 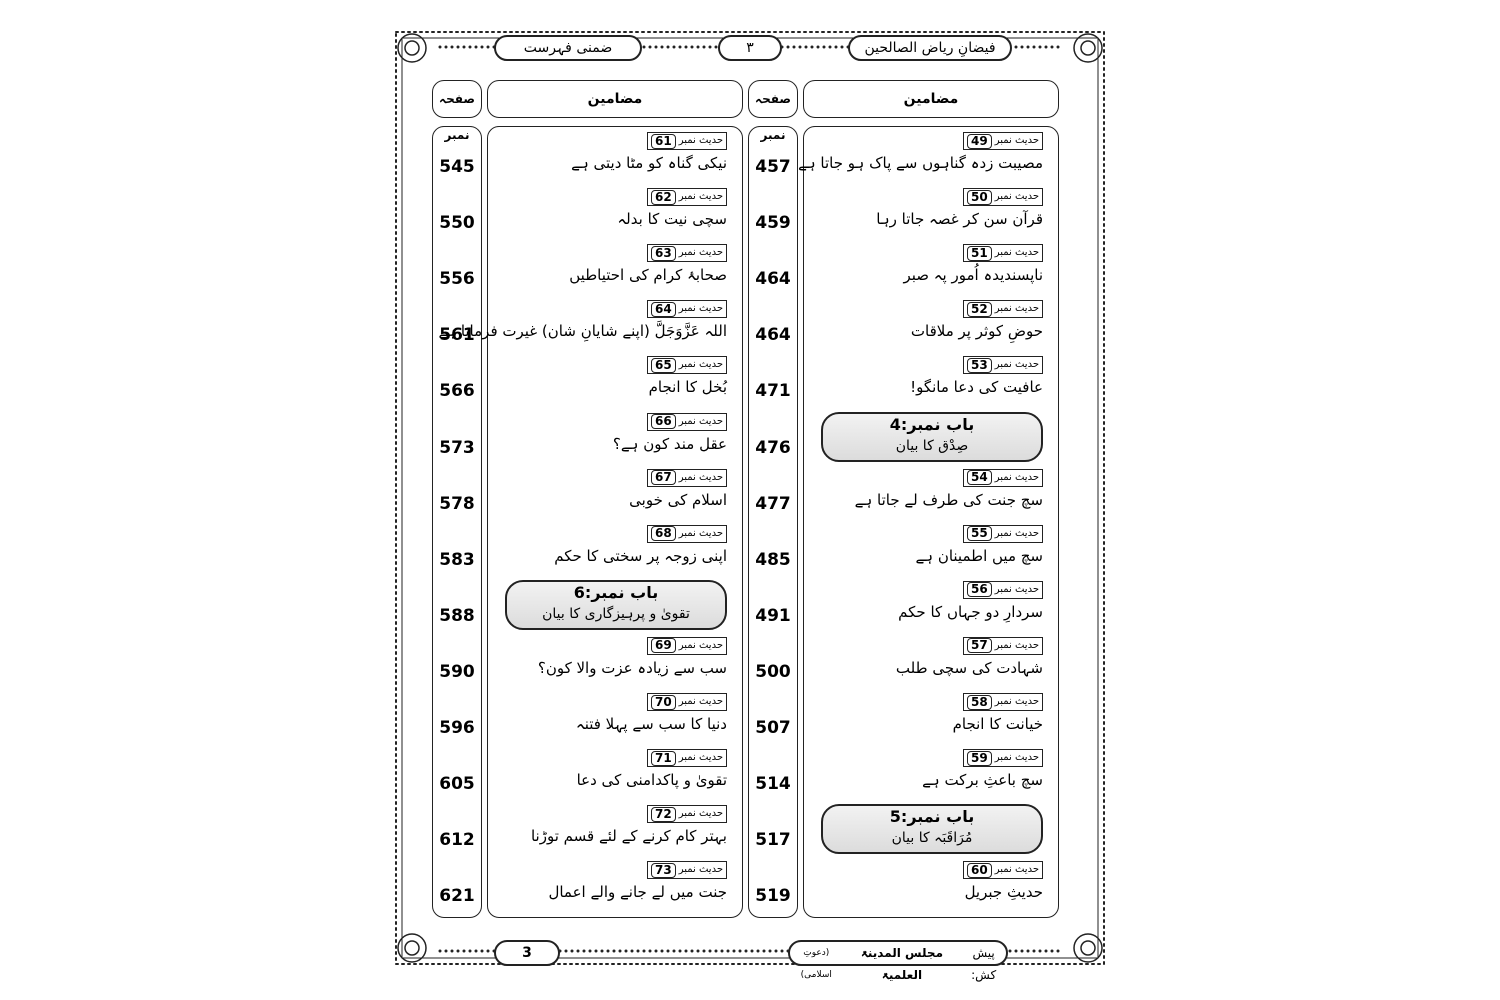 I want to click on chapter-number: 5, so click(x=895, y=817).